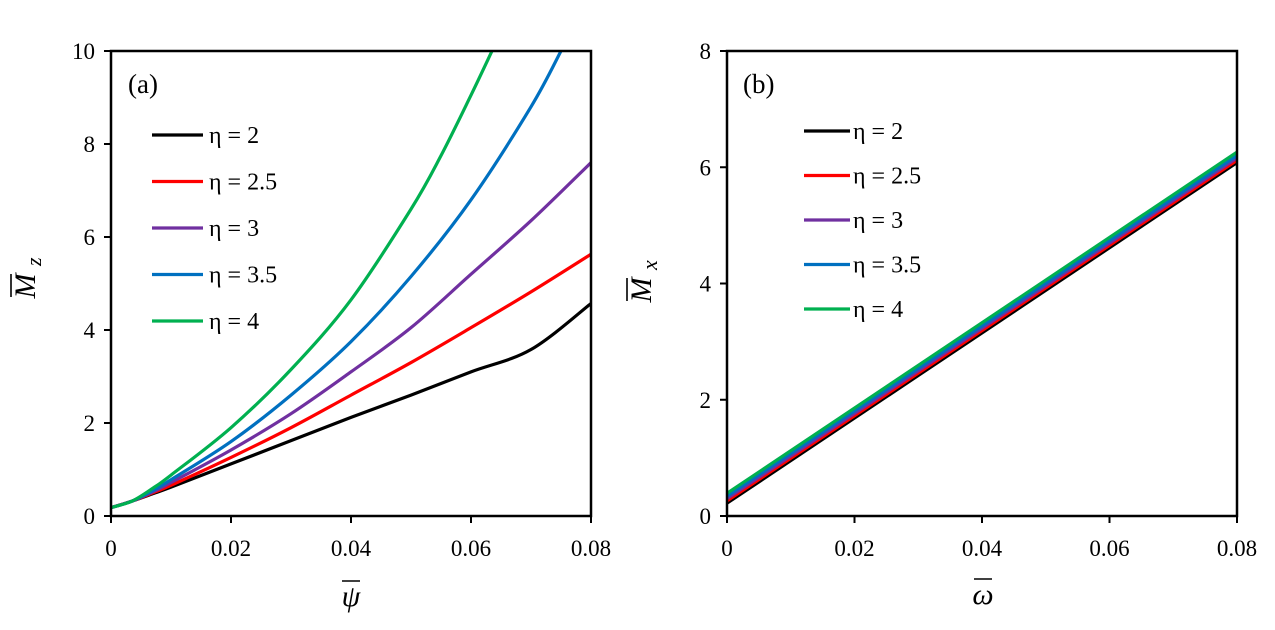 This screenshot has height=630, width=1275. What do you see at coordinates (83, 51) in the screenshot?
I see `y-tick-label: 10` at bounding box center [83, 51].